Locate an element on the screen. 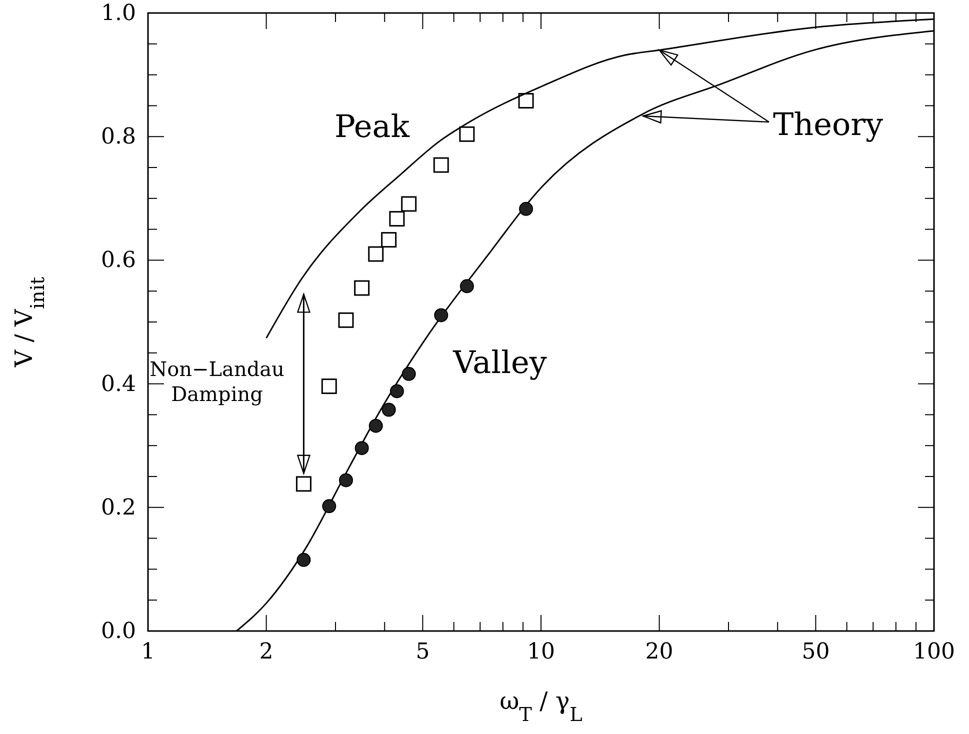 The height and width of the screenshot is (734, 969). annotation: Theory is located at coordinates (828, 125).